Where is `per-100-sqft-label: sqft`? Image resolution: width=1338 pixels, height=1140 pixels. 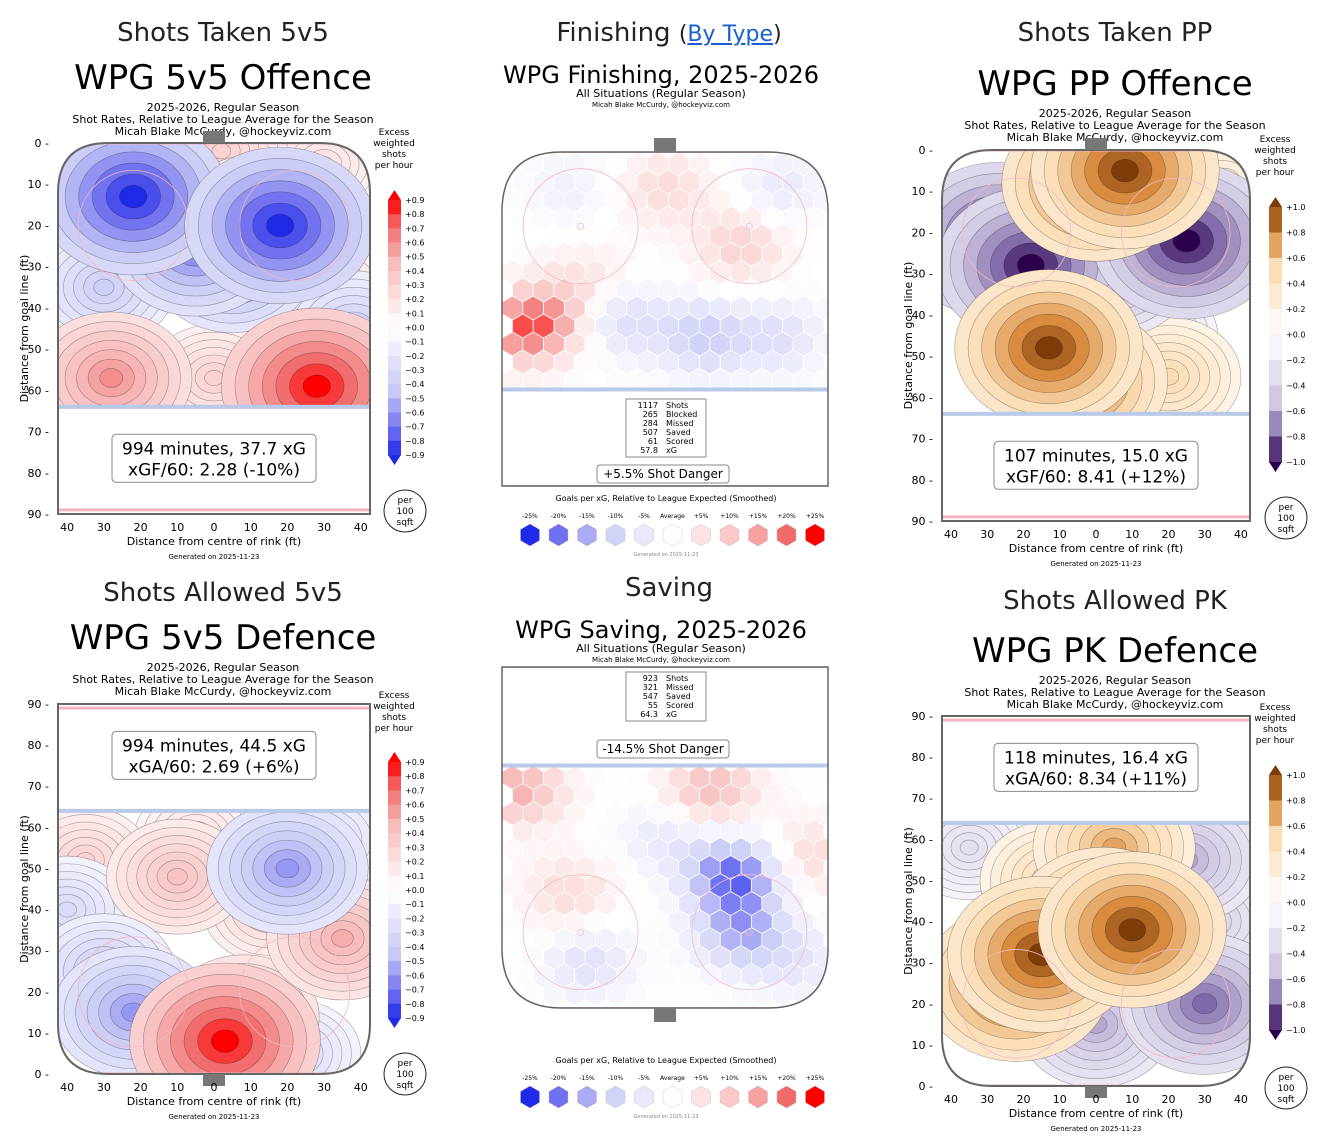
per-100-sqft-label: sqft is located at coordinates (405, 523).